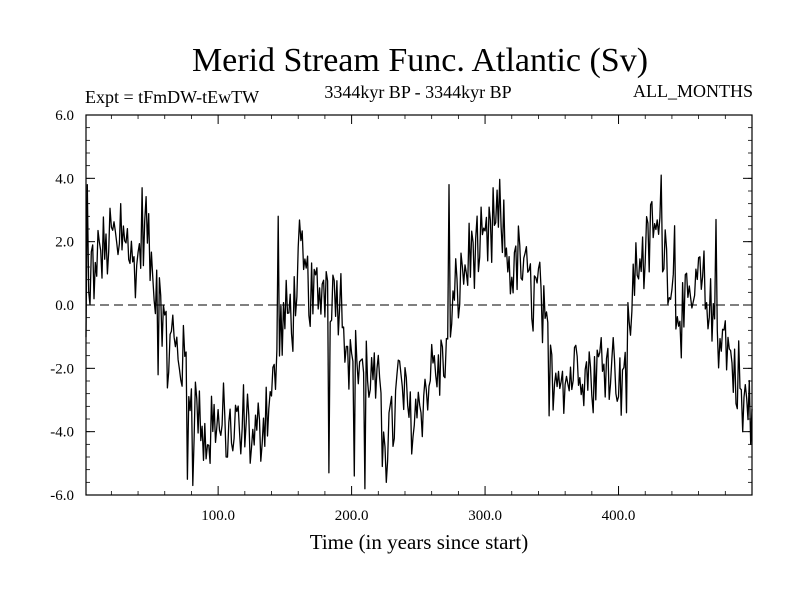 The image size is (800, 600). Describe the element at coordinates (693, 91) in the screenshot. I see `months-label: ALL_MONTHS` at that location.